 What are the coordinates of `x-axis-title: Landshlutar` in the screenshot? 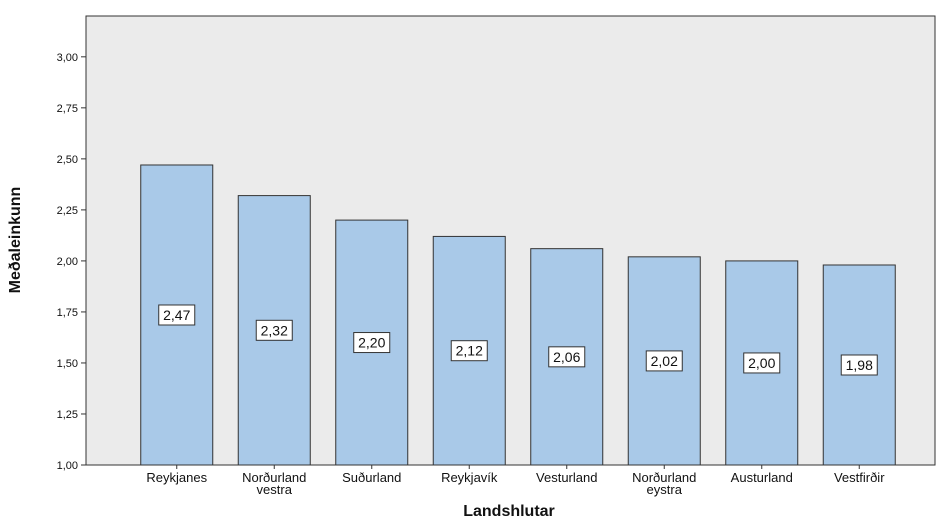 It's located at (509, 511).